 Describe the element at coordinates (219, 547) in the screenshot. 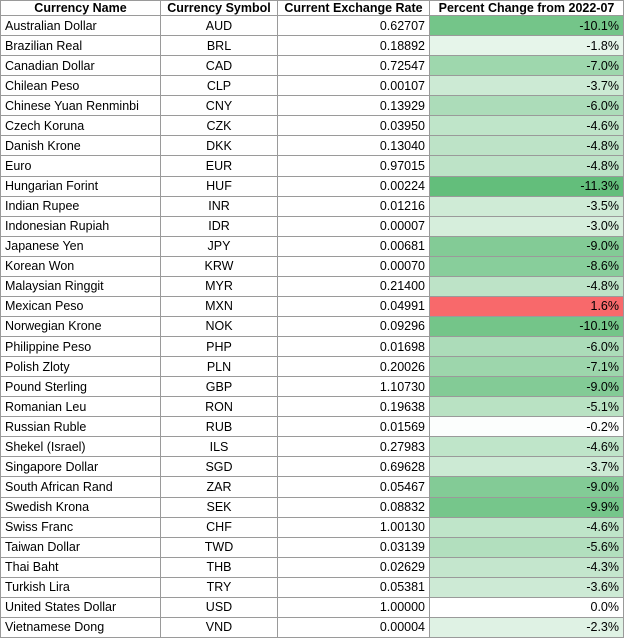

I see `currency-symbol: TWD` at that location.